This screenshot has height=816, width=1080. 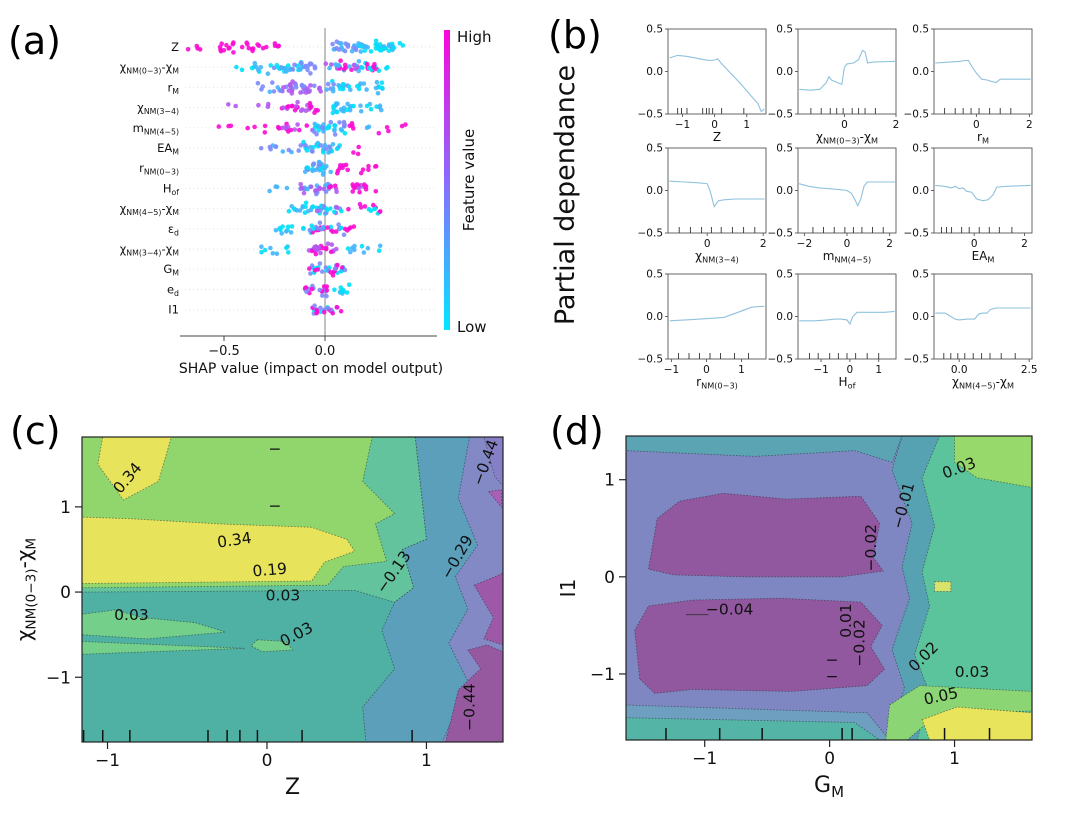 I want to click on subplot-x-label: mNM(4−5), so click(x=847, y=257).